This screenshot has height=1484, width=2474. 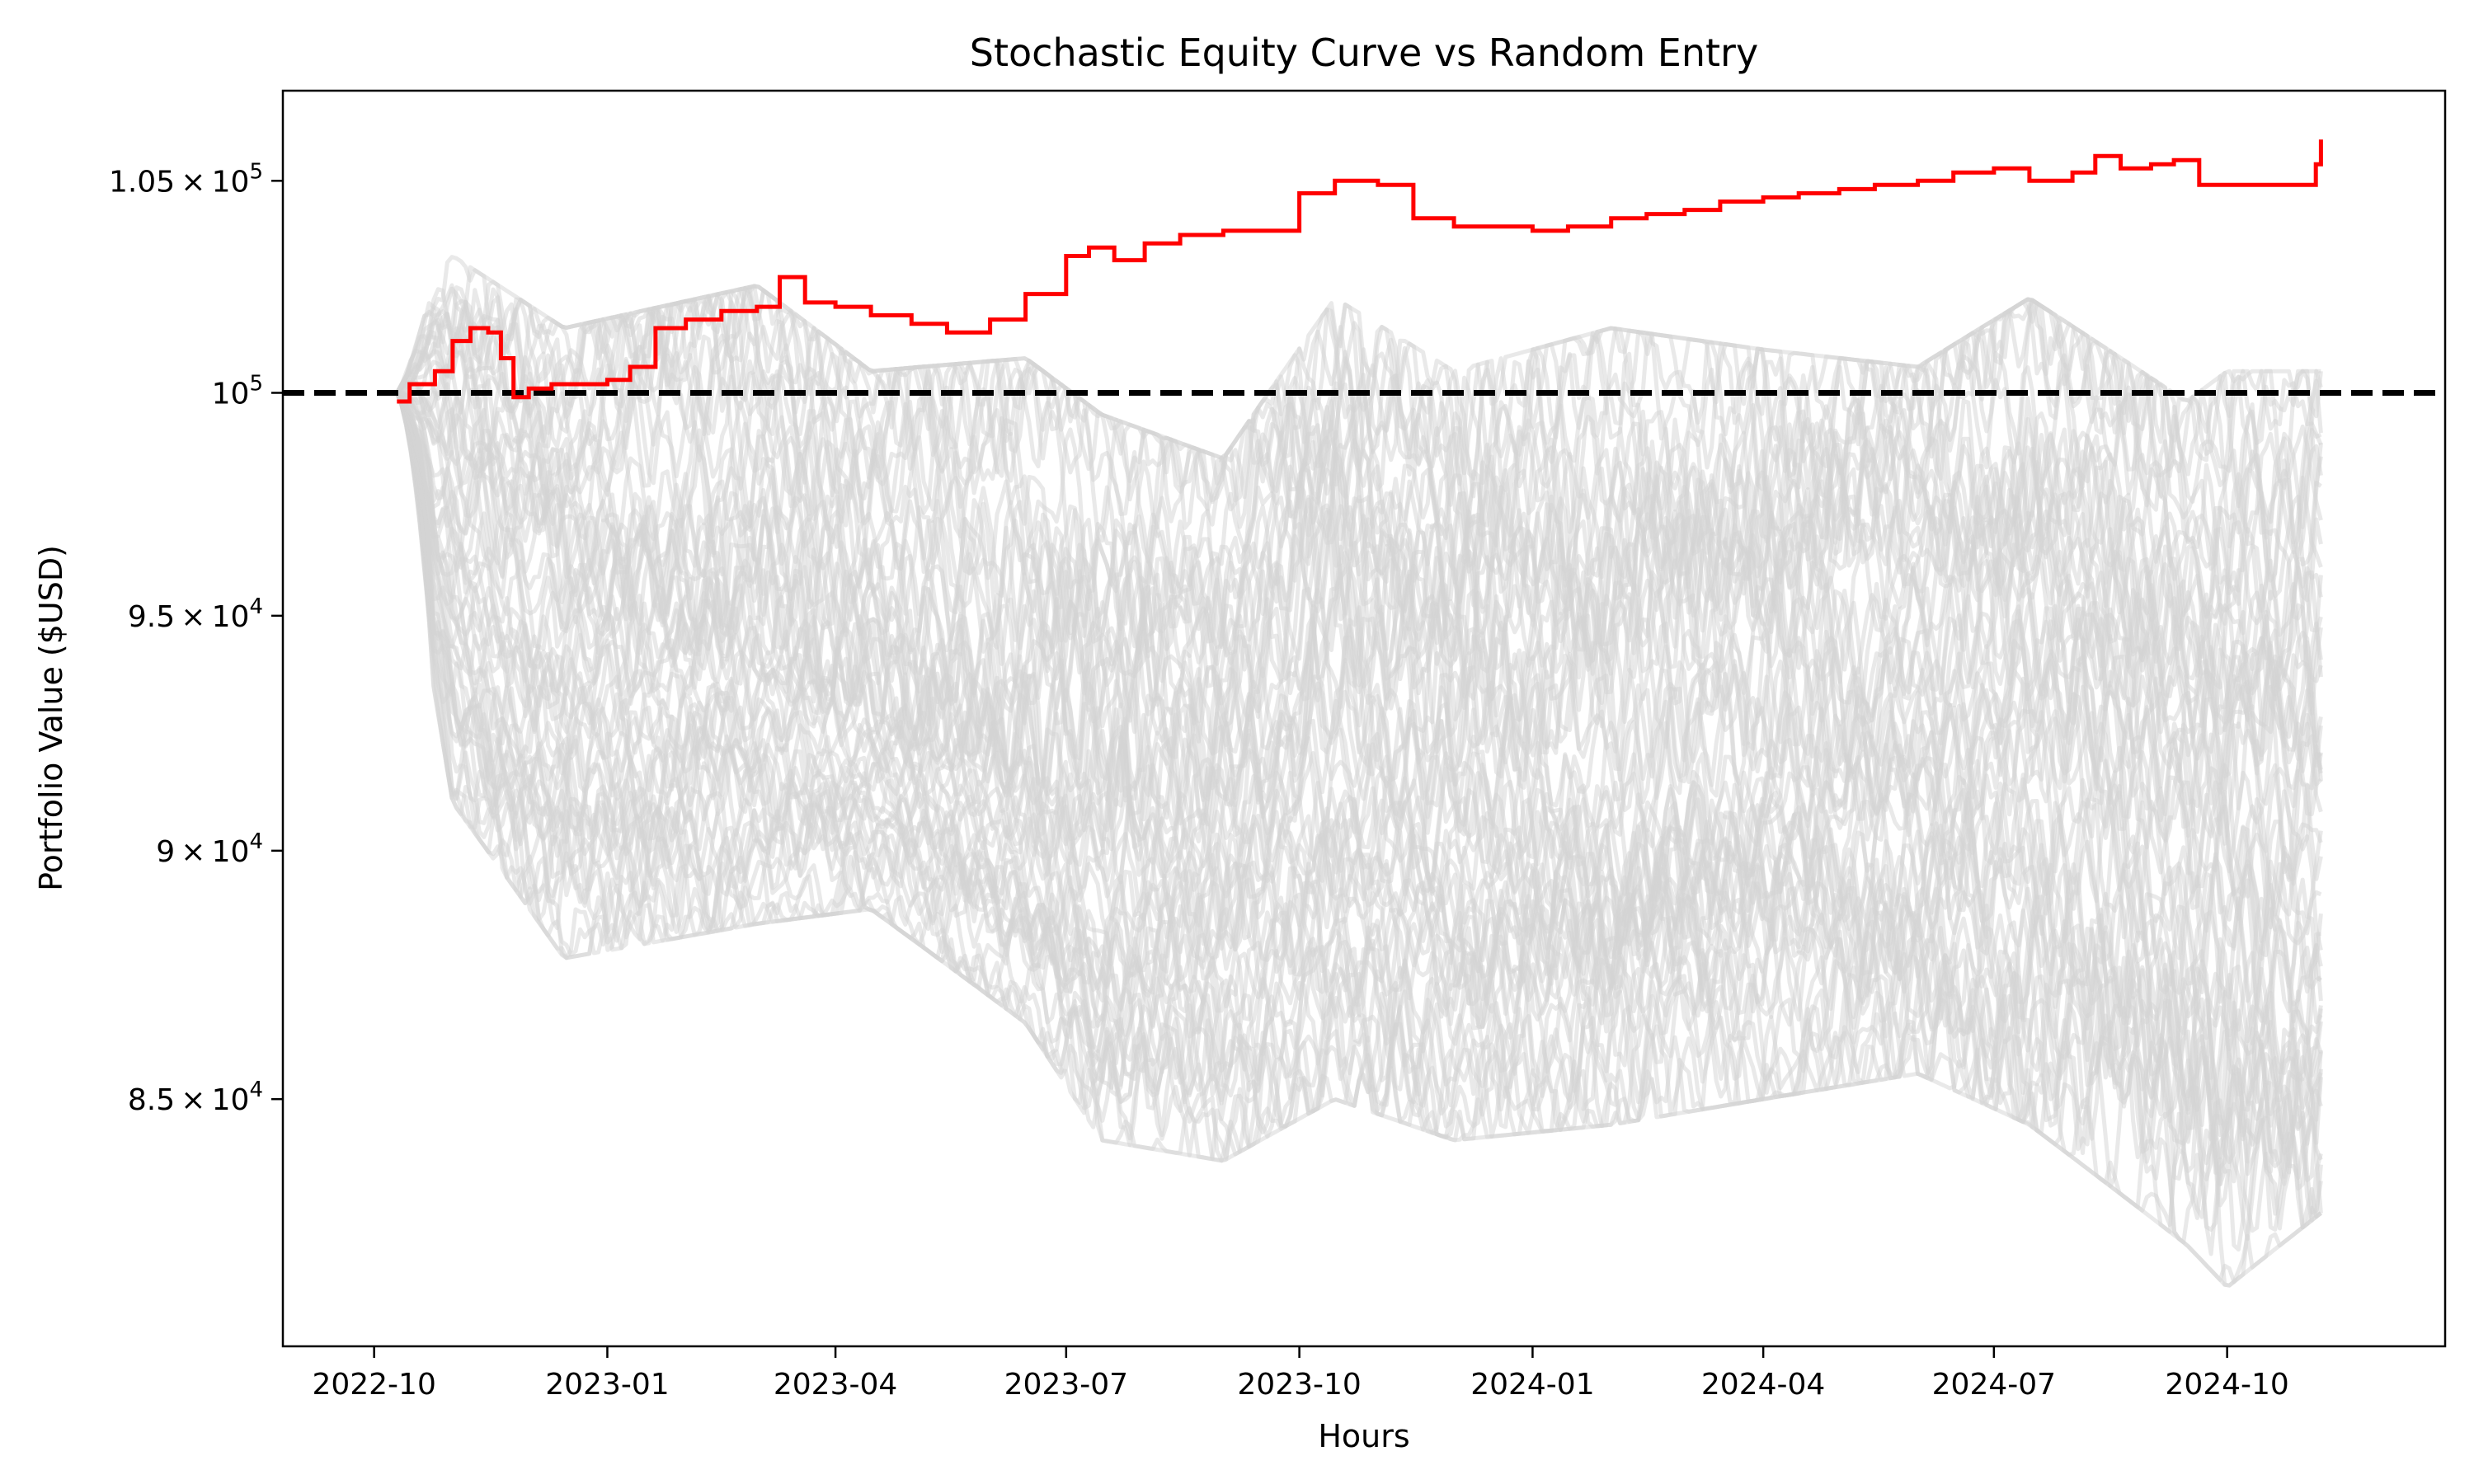 What do you see at coordinates (835, 1385) in the screenshot?
I see `x-tick-label: 2023-04` at bounding box center [835, 1385].